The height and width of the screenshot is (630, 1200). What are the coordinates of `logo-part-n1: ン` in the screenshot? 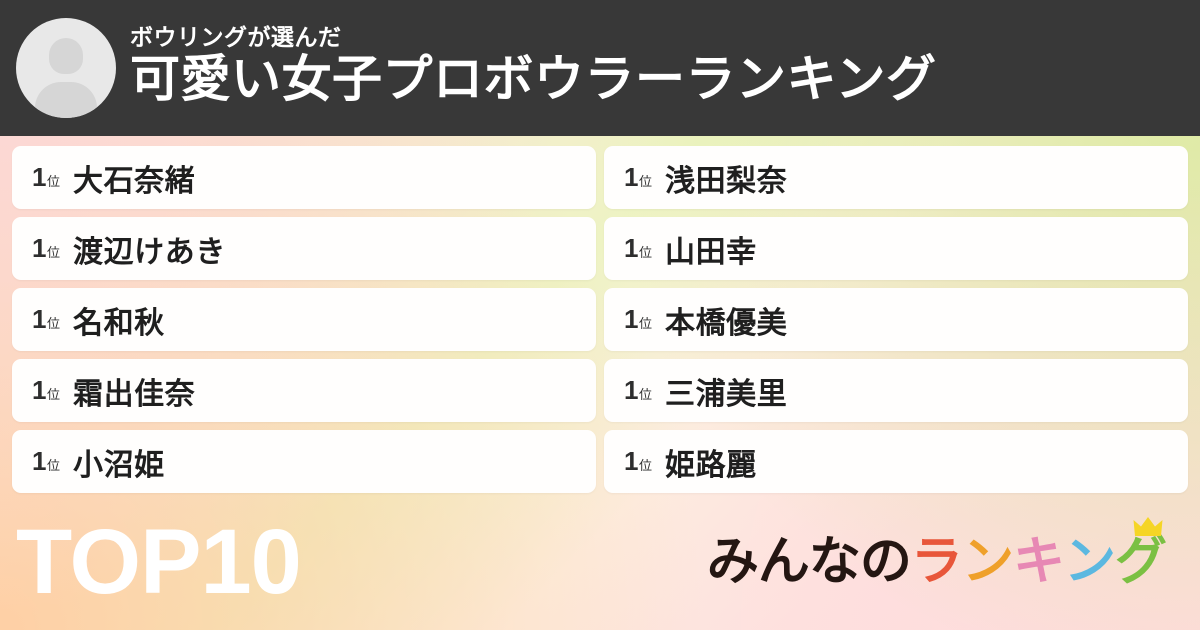 It's located at (987, 562).